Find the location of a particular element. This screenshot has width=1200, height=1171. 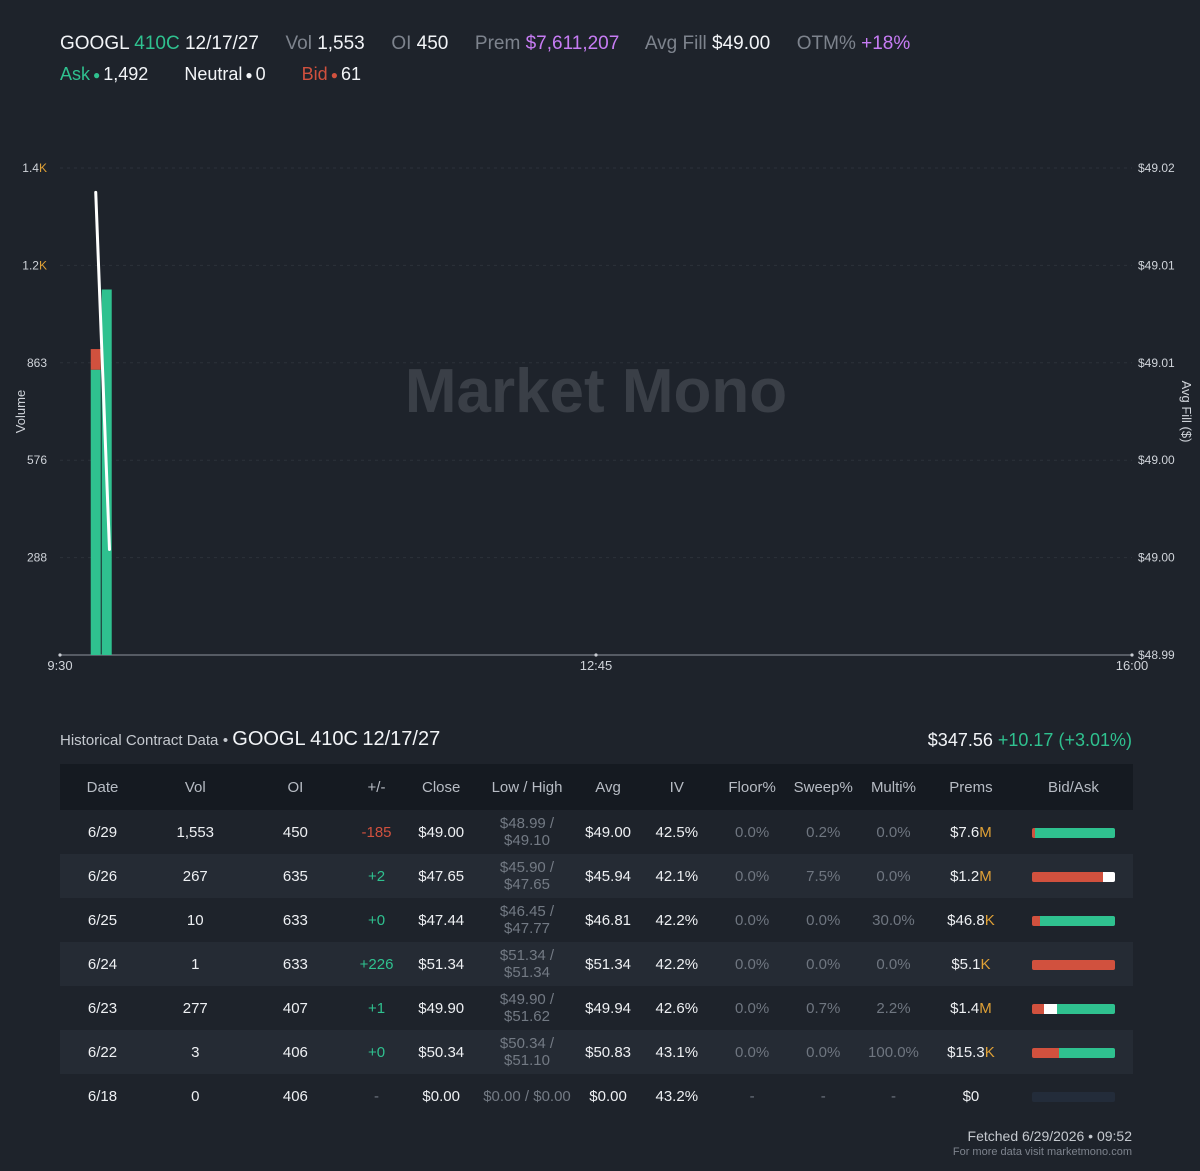

cell-oi: 633 is located at coordinates (295, 920).